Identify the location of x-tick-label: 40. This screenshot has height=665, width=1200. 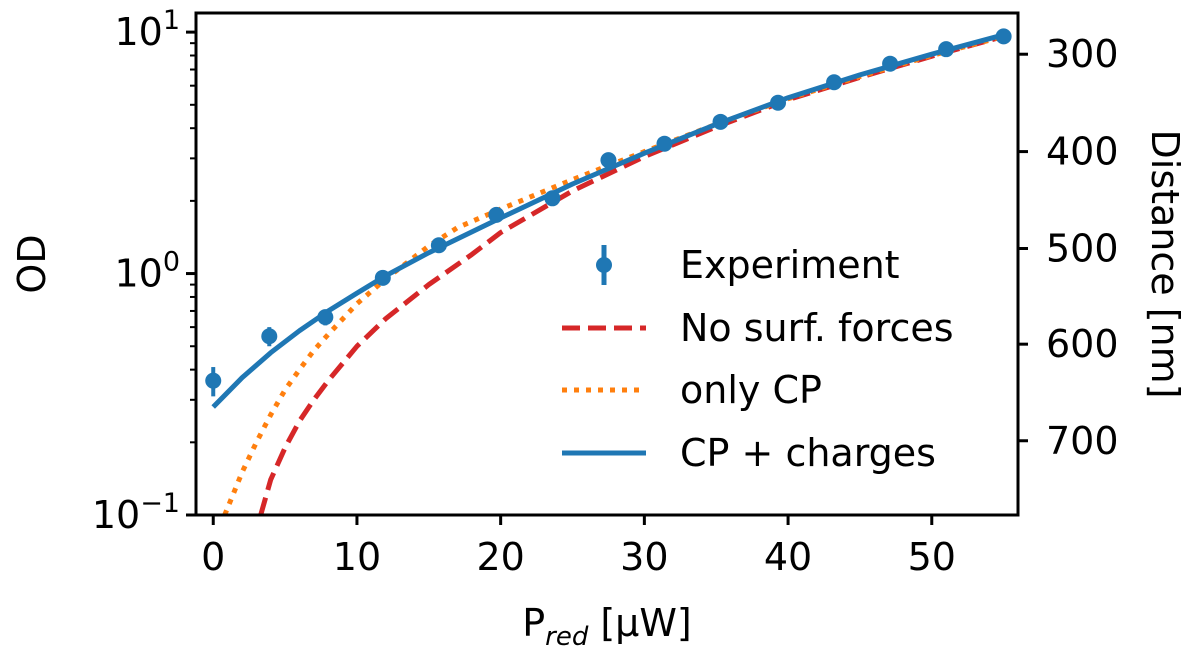
(788, 557).